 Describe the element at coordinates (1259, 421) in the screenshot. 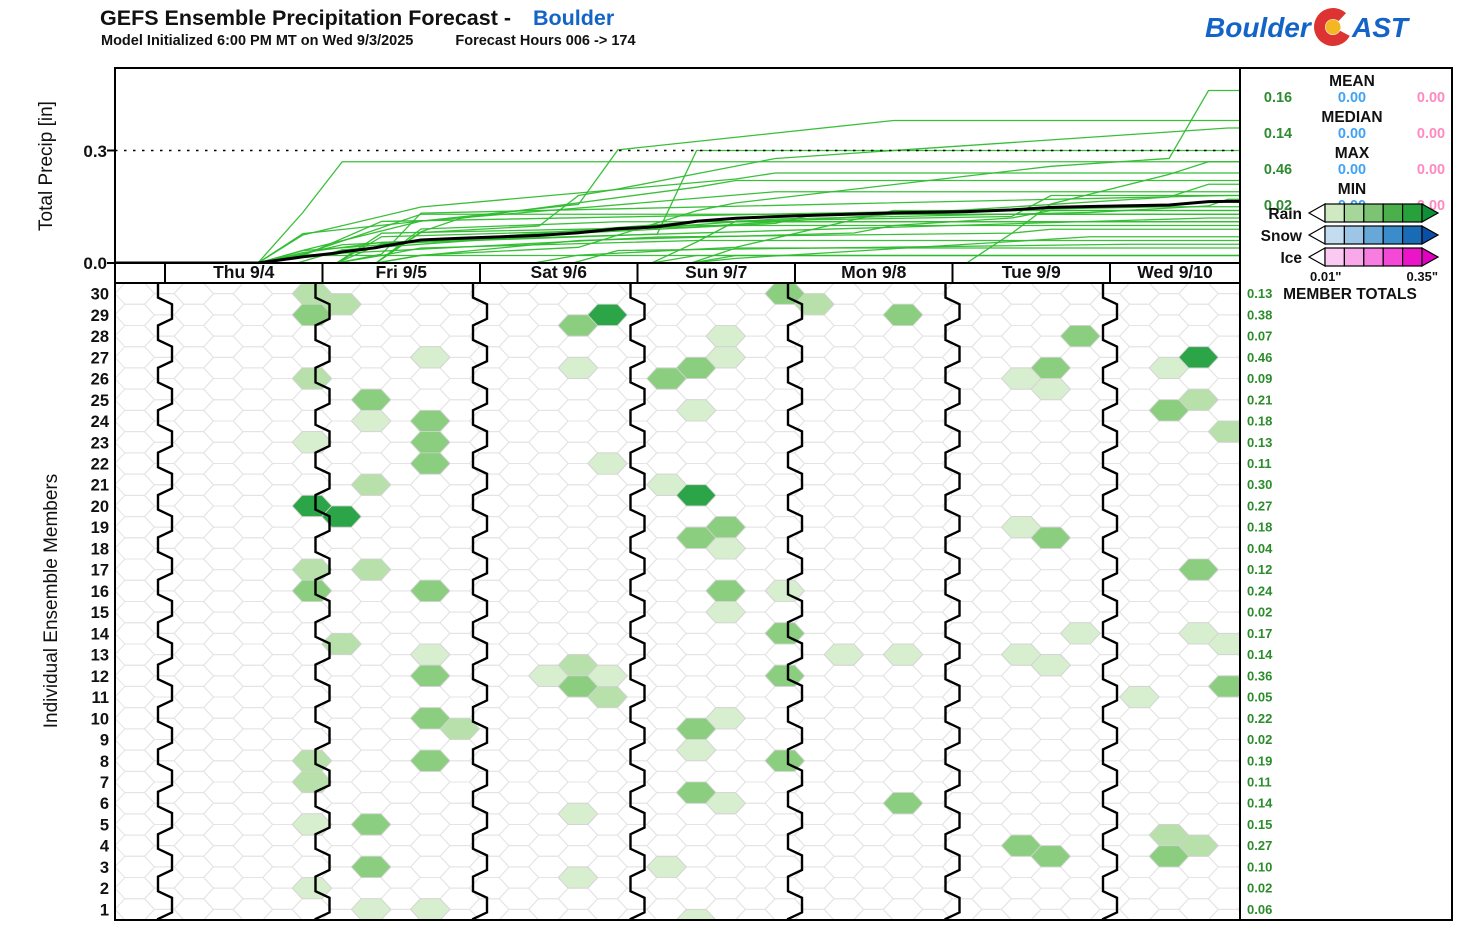

I see `member-total-value: 0.18` at that location.